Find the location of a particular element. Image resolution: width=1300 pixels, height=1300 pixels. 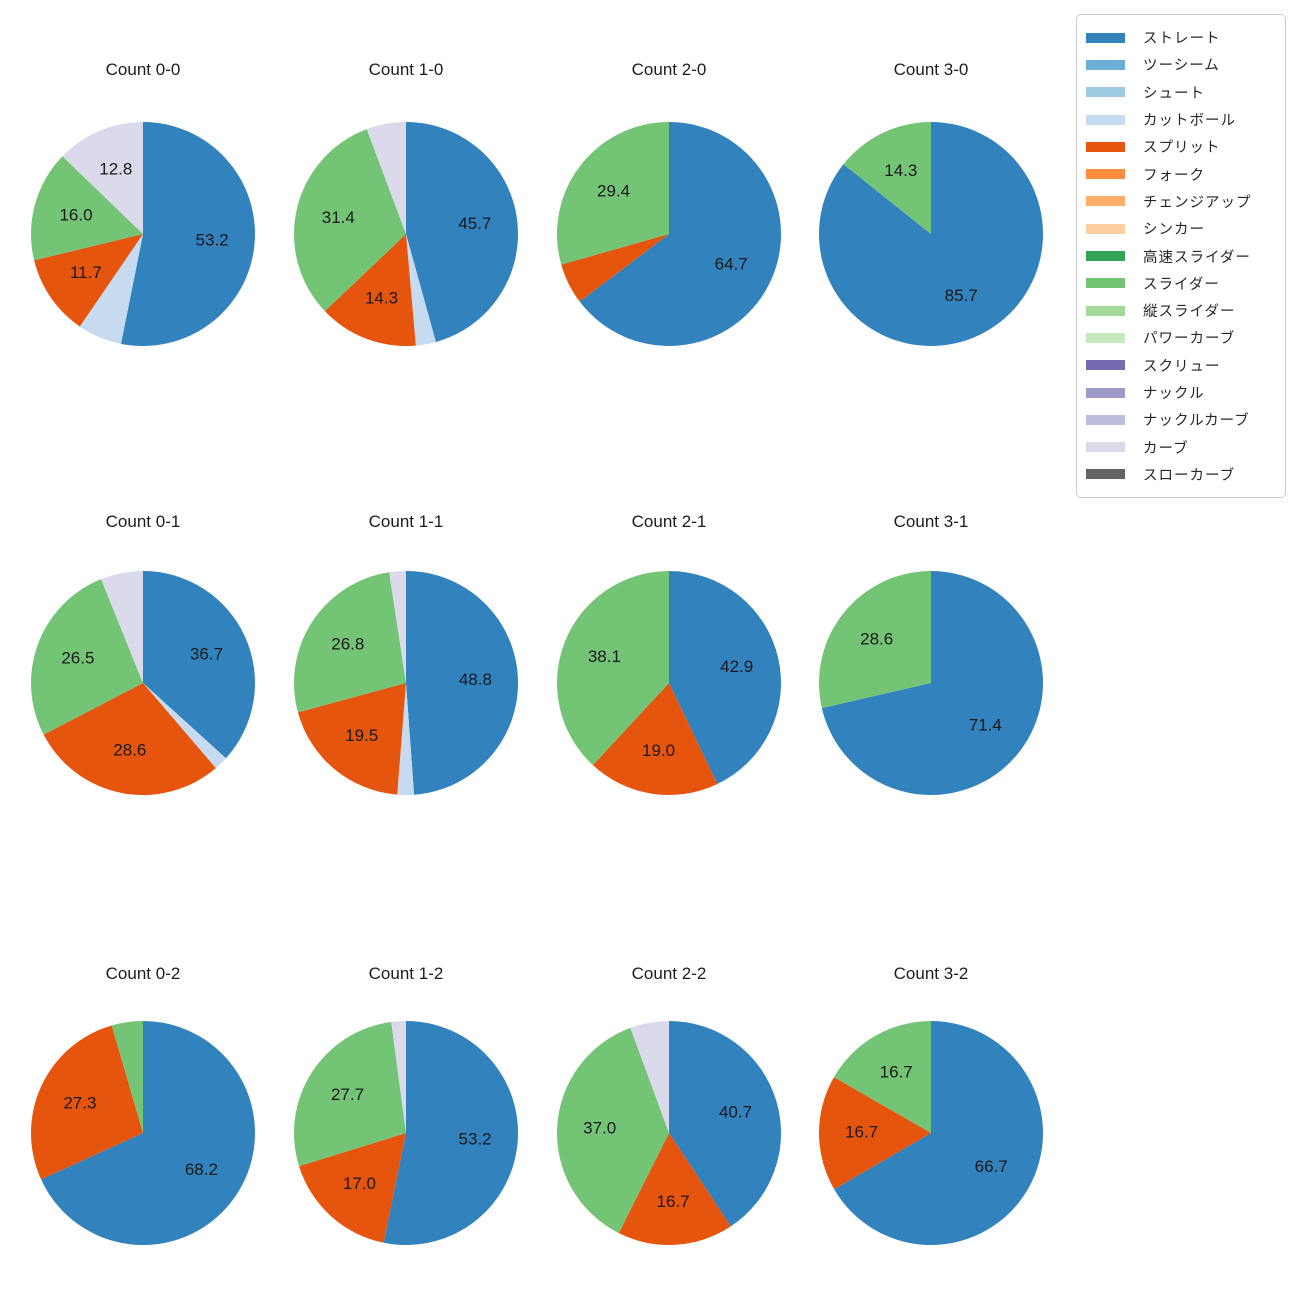

legend-label: シンカー is located at coordinates (1174, 230).